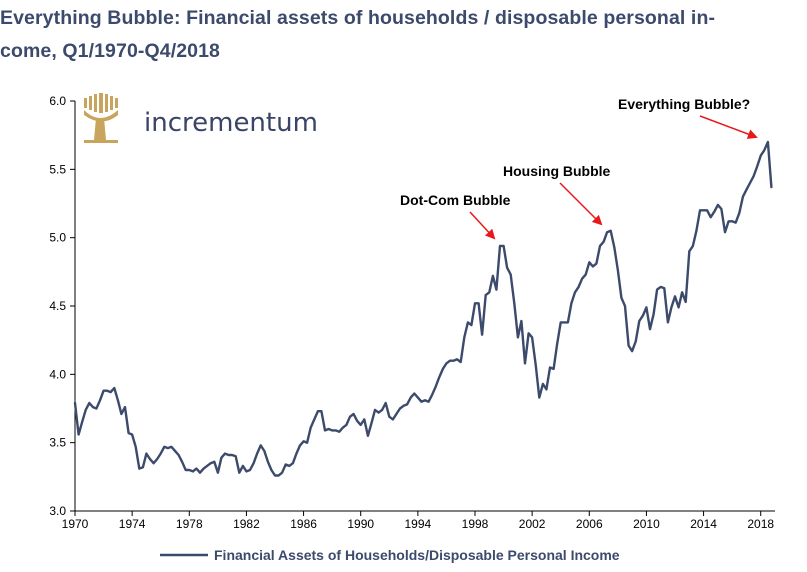  Describe the element at coordinates (728, 127) in the screenshot. I see `annotation-arrow-everything` at that location.